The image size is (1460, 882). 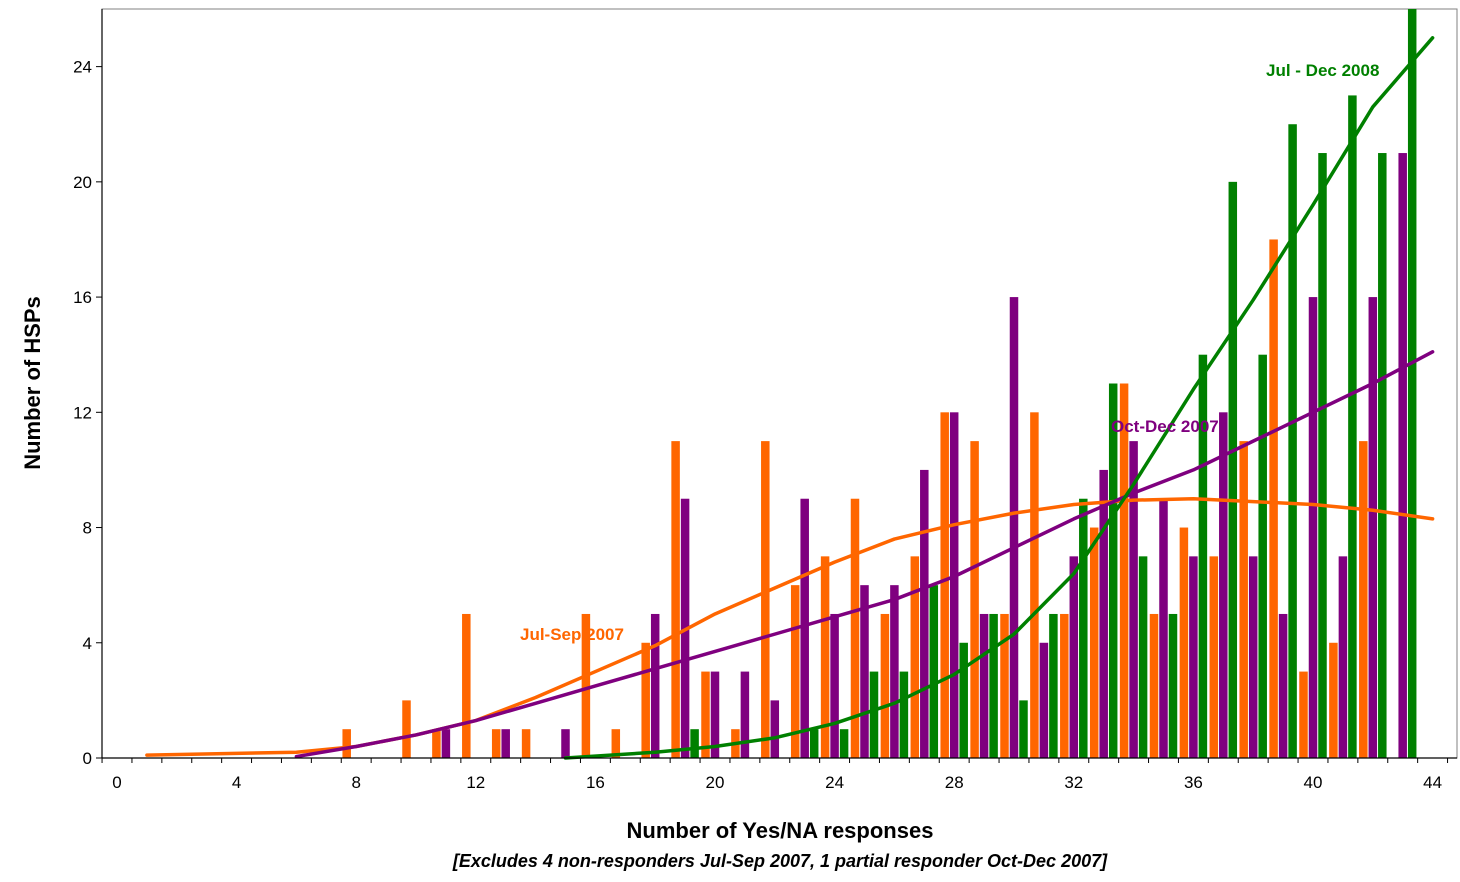 I want to click on x-tick-label: 20, so click(x=715, y=782).